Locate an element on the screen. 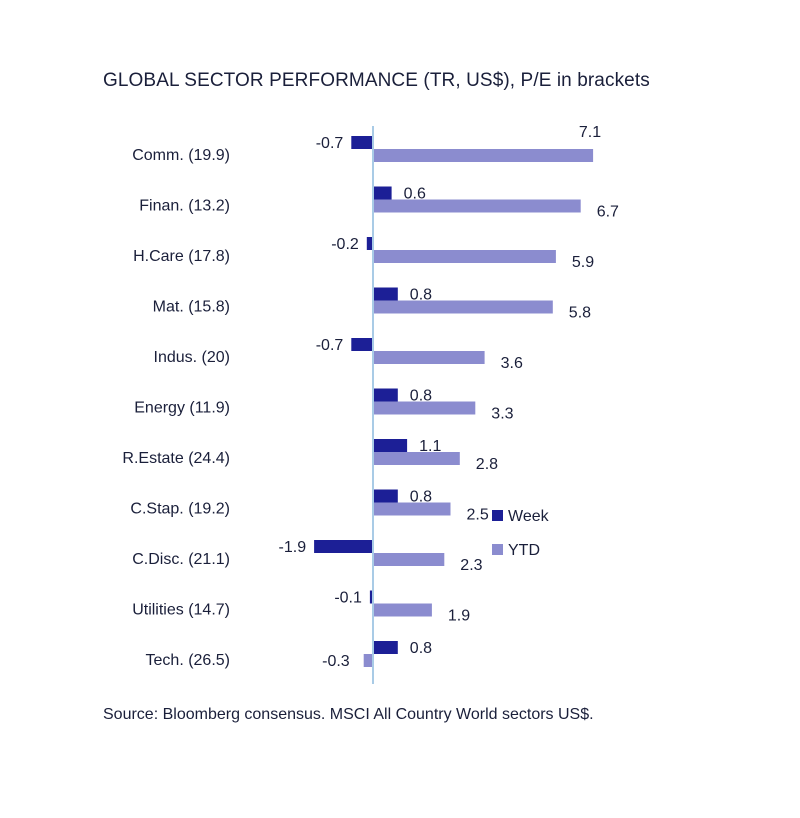 This screenshot has width=800, height=818. ytd-value-label: 2.5 is located at coordinates (478, 515).